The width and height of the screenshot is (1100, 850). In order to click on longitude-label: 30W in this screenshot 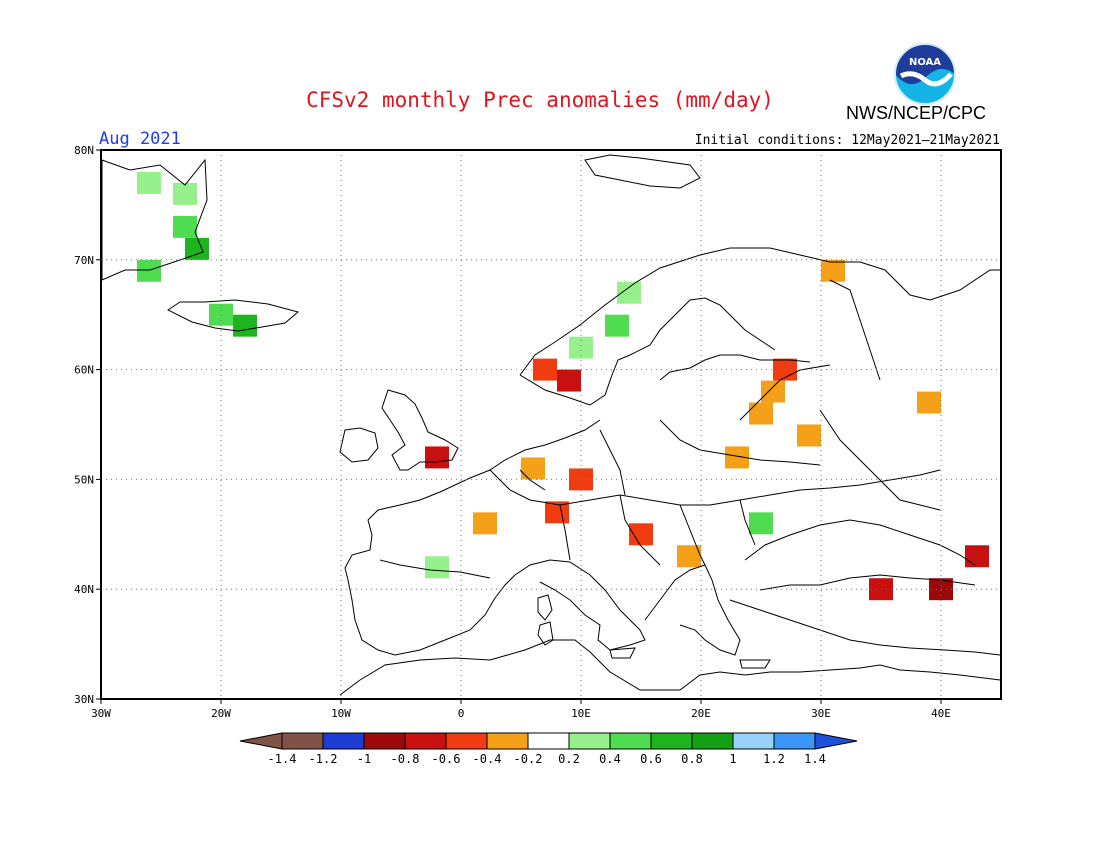, I will do `click(101, 713)`.